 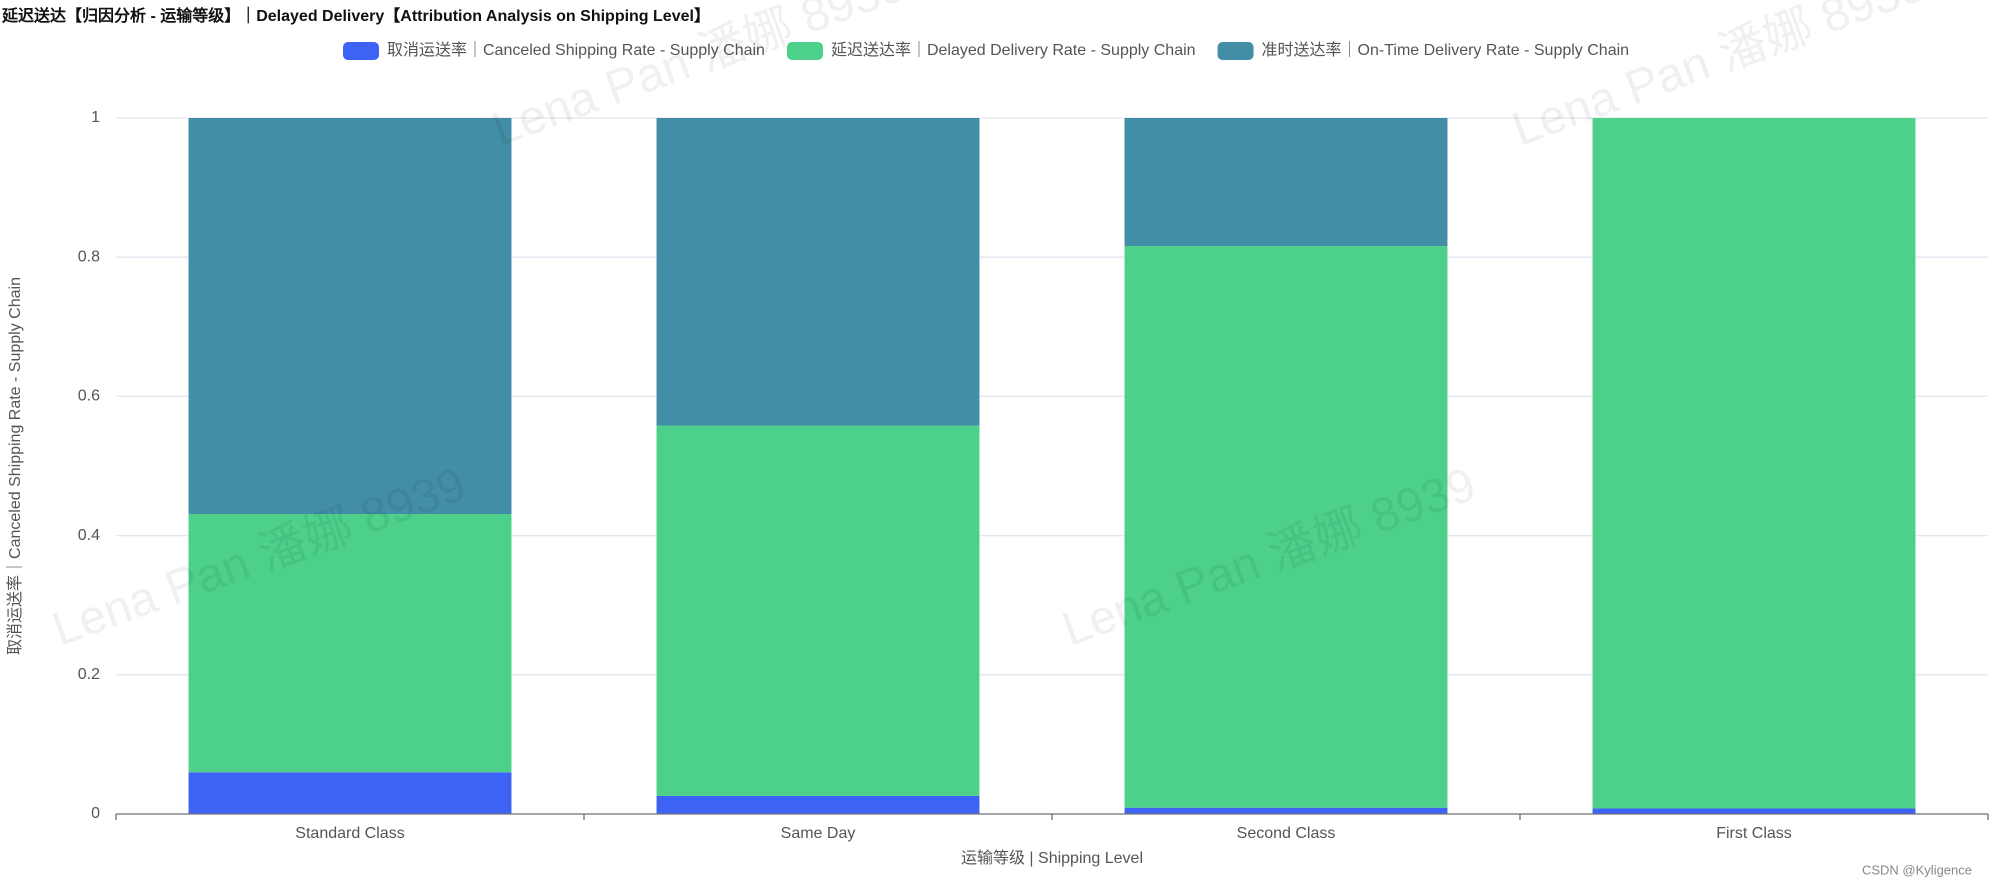 I want to click on y-tick-label: 0.8, so click(x=89, y=256).